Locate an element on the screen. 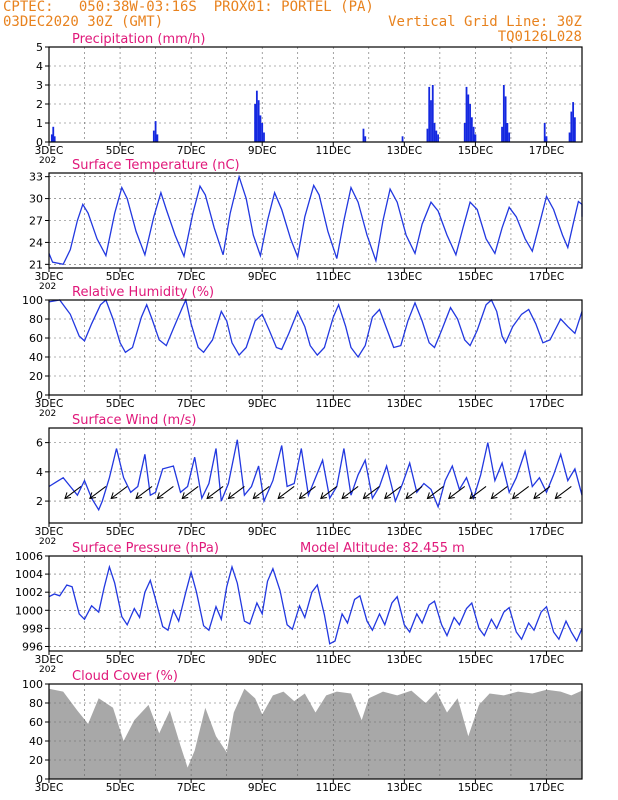 This screenshot has width=618, height=800. y-tick-label: 3 is located at coordinates (39, 85).